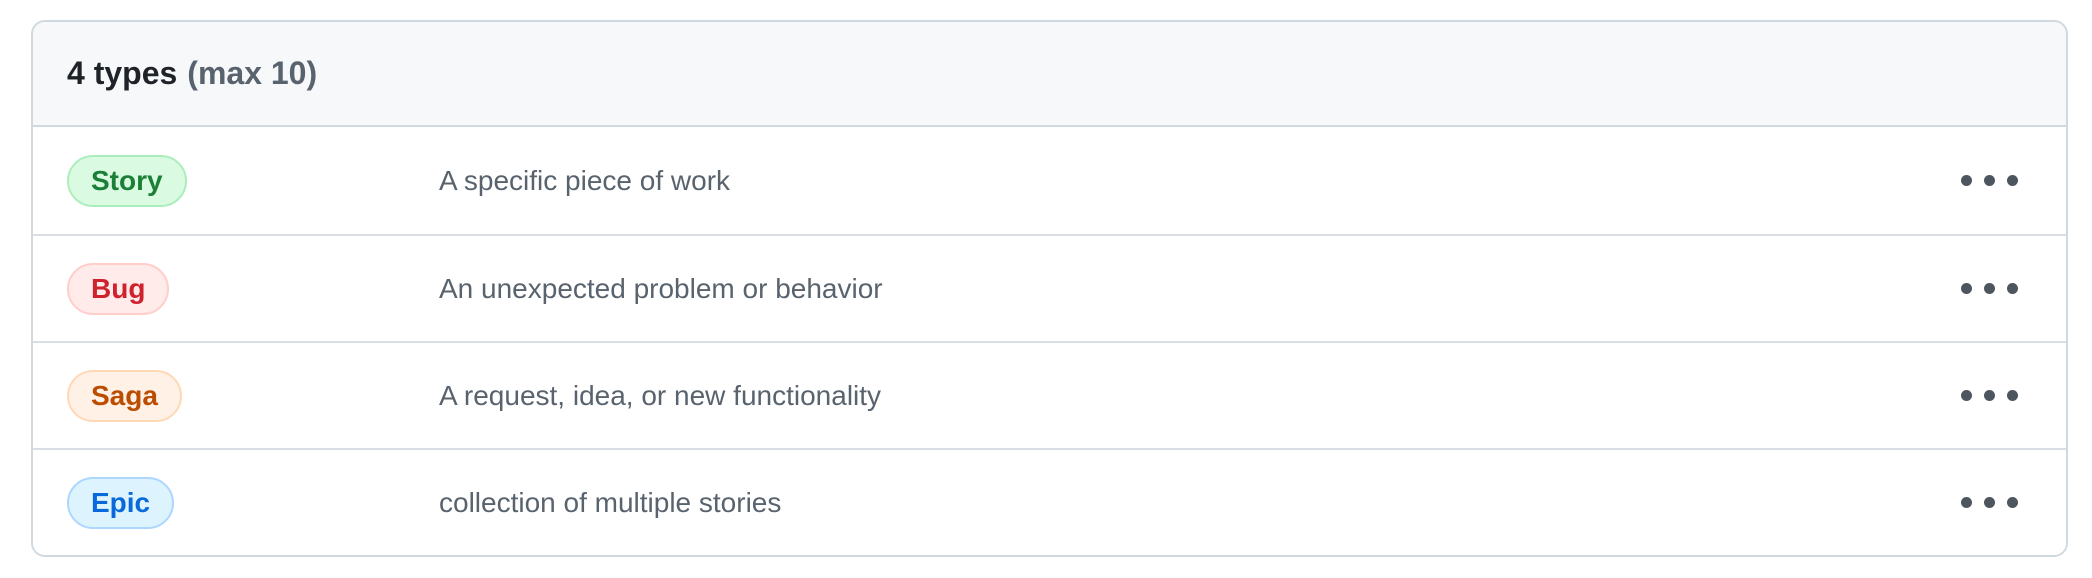 The image size is (2092, 578). Describe the element at coordinates (253, 502) in the screenshot. I see `type-badge-cell: Epic` at that location.